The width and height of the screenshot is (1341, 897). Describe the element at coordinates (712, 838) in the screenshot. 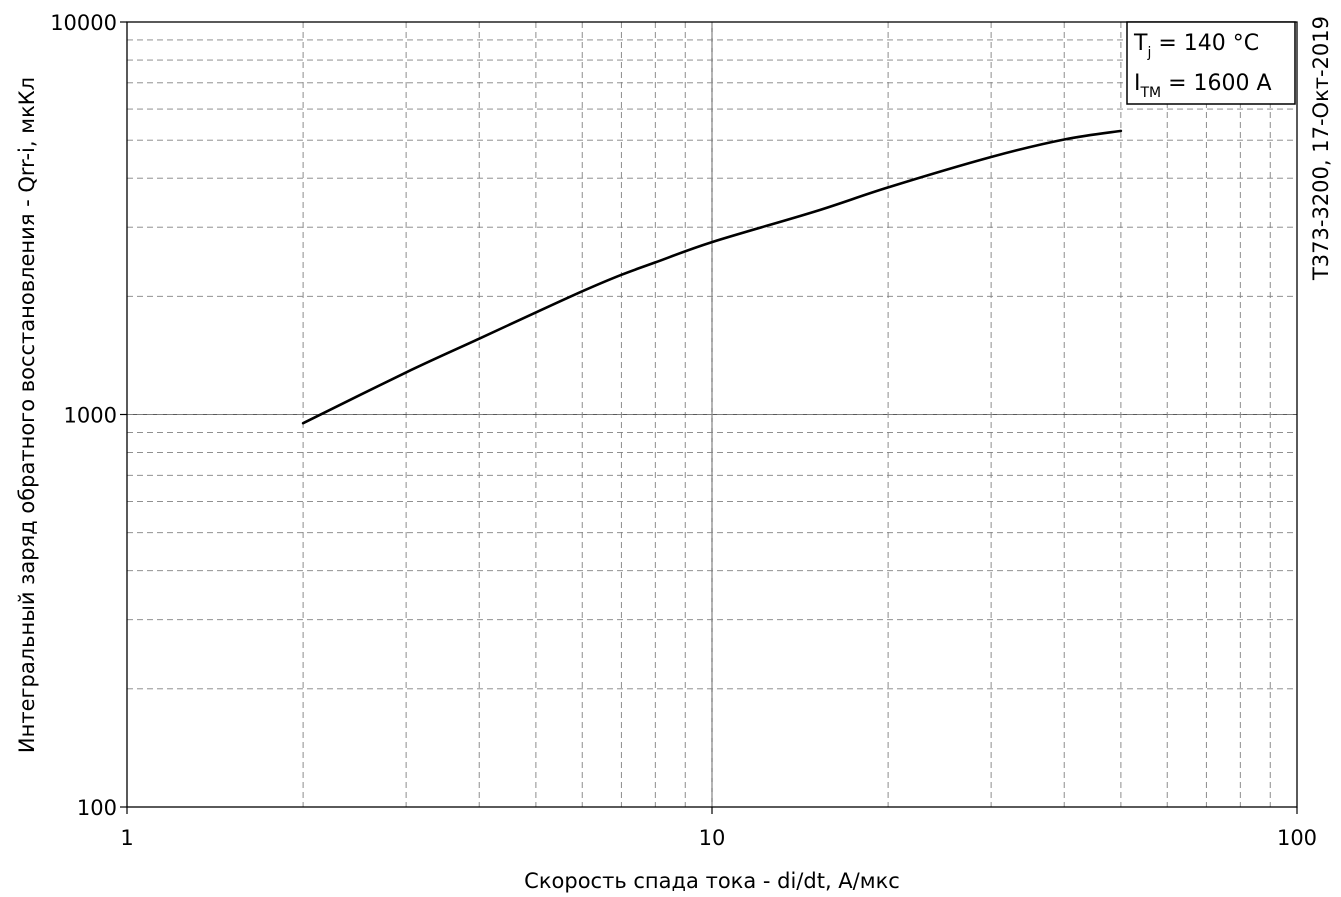

I see `x-tick-label: 10` at that location.